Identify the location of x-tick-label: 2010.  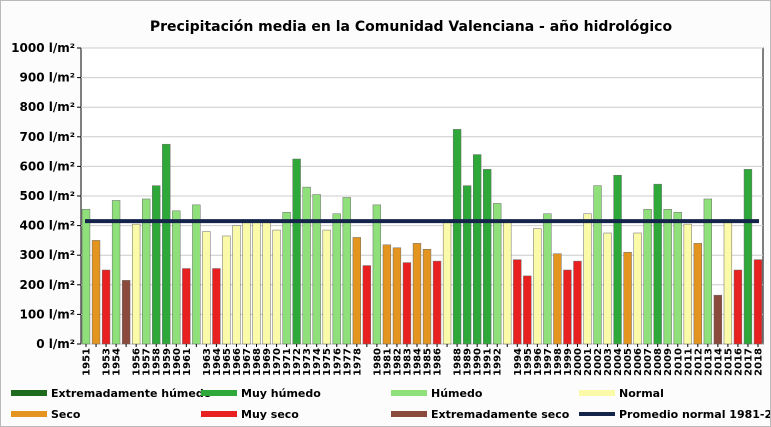
(678, 362).